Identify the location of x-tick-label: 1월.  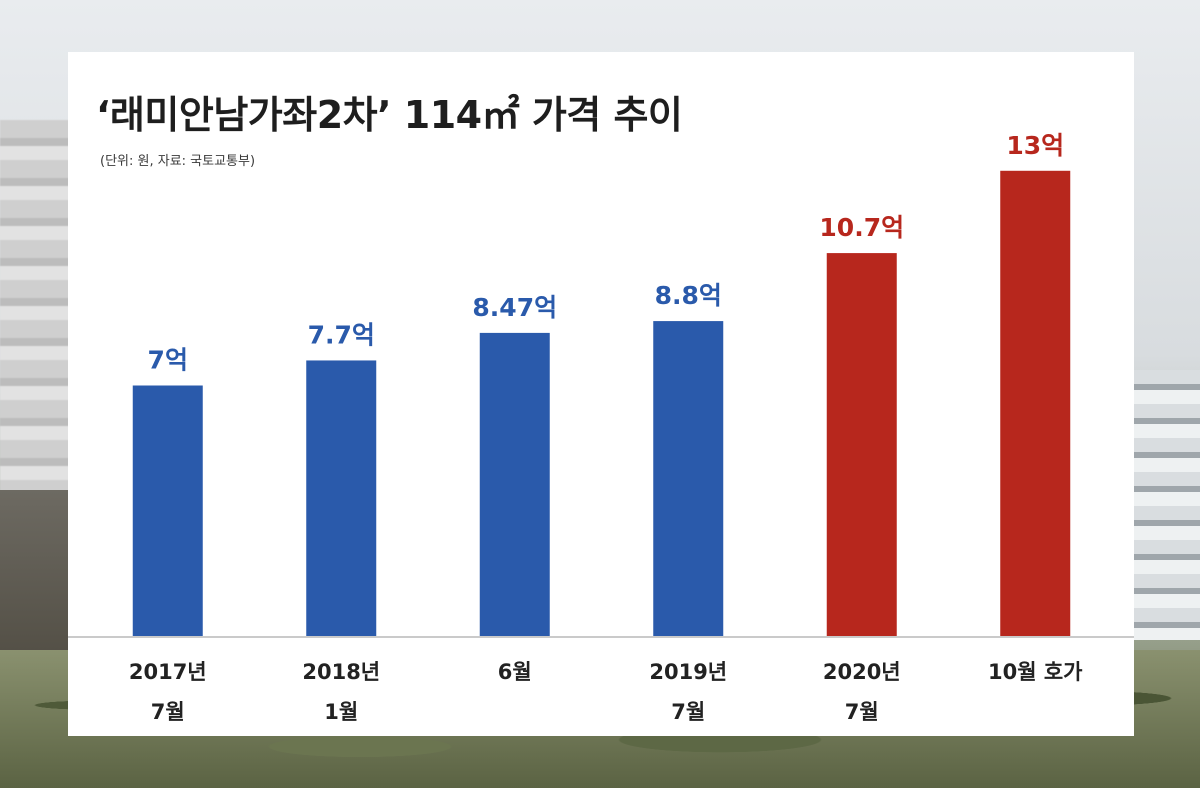
(341, 712).